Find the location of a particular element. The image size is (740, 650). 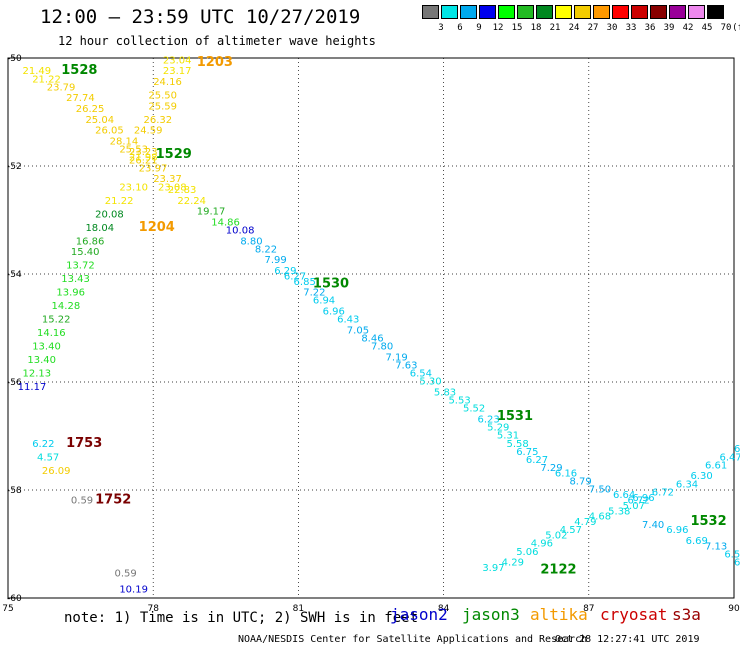

wave-height-label: 21.49 is located at coordinates (37, 71).